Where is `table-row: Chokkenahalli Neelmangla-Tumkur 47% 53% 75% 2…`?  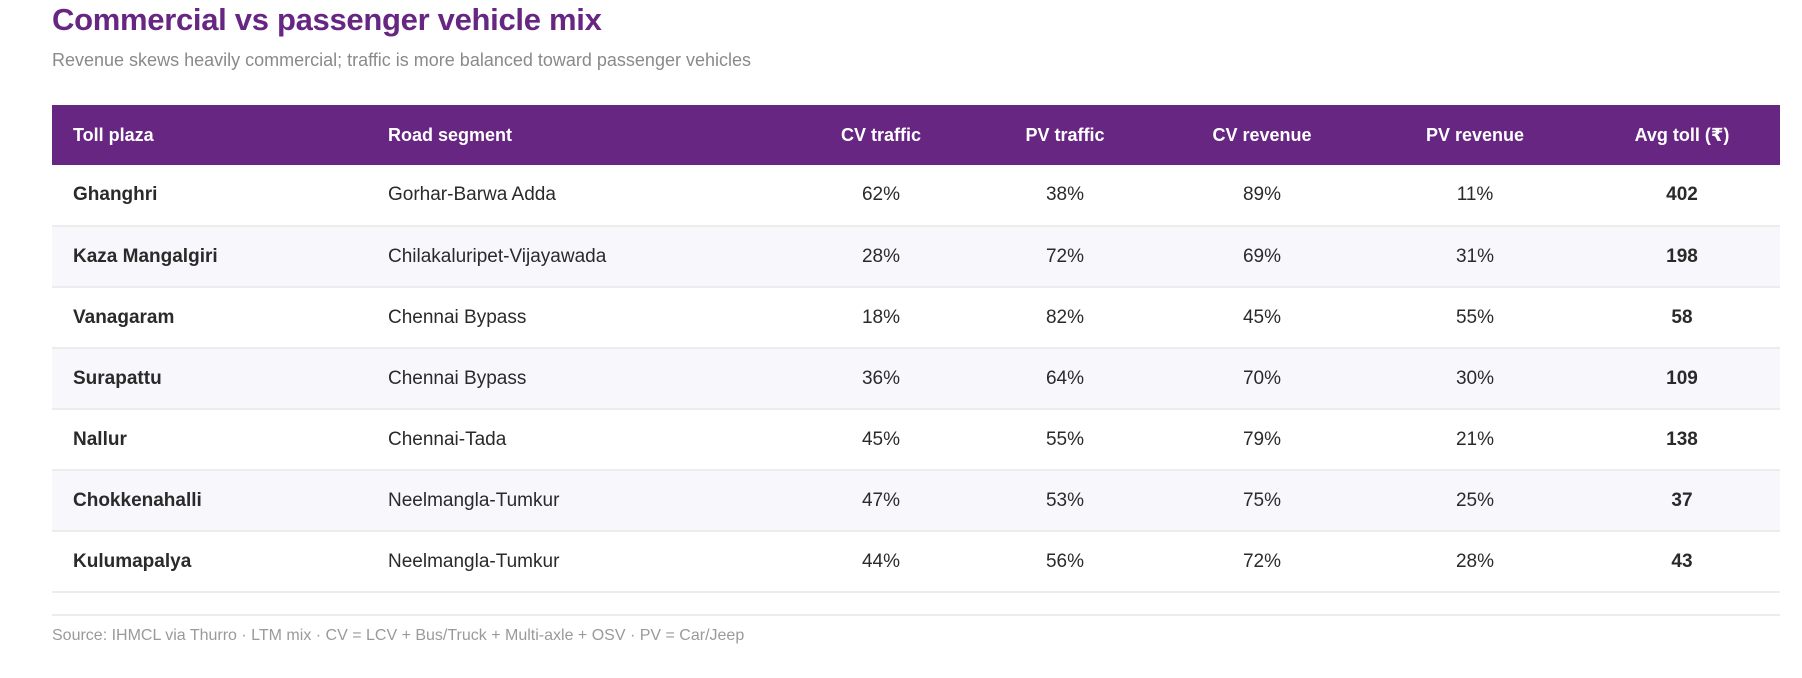 table-row: Chokkenahalli Neelmangla-Tumkur 47% 53% 75% 2… is located at coordinates (916, 500).